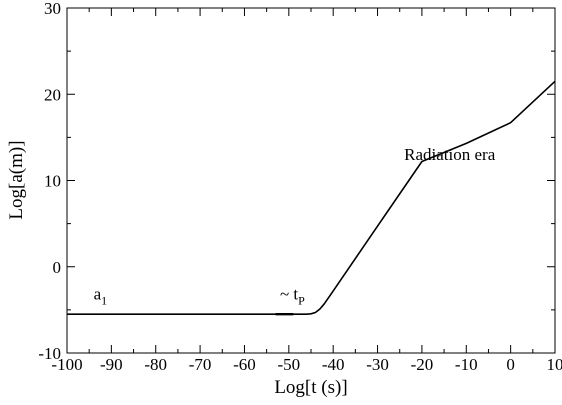  What do you see at coordinates (52, 181) in the screenshot?
I see `y-tick-label: 10` at bounding box center [52, 181].